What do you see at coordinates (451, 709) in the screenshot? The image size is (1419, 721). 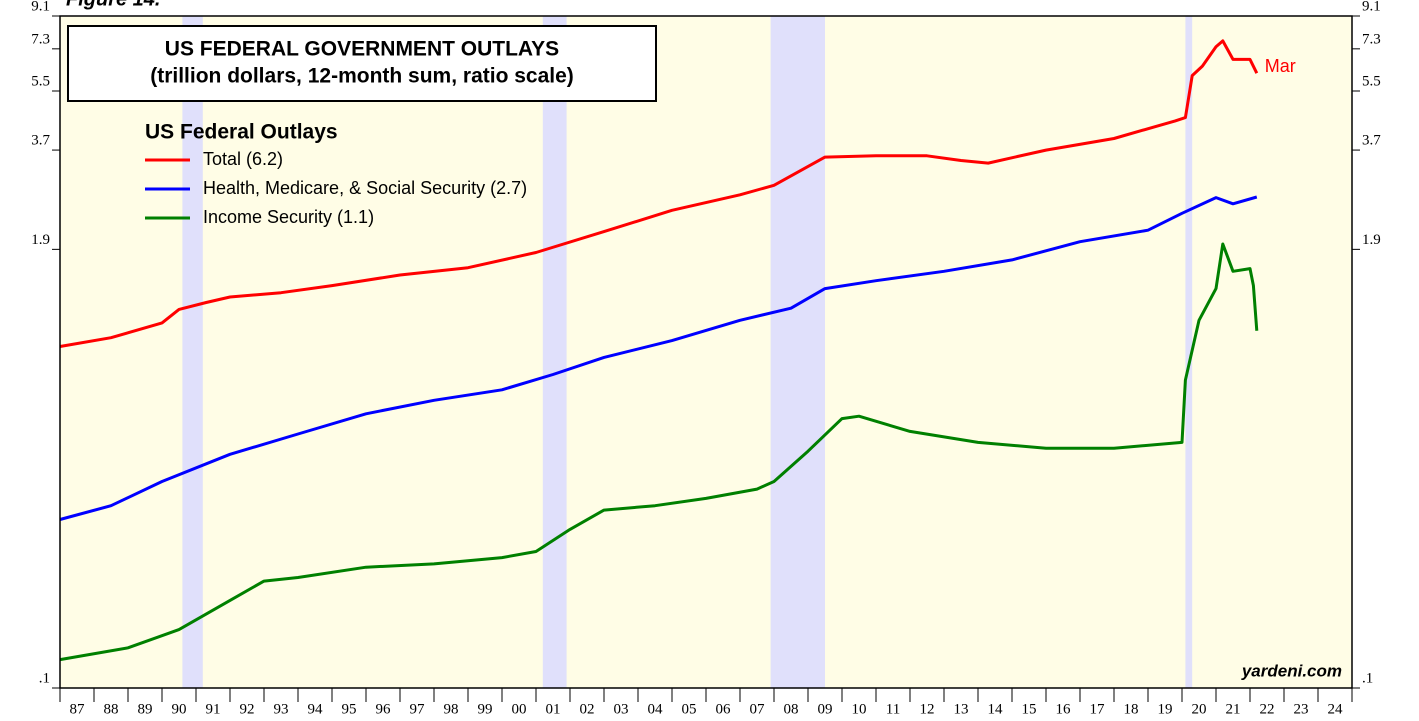 I see `x-tick-label: 98` at bounding box center [451, 709].